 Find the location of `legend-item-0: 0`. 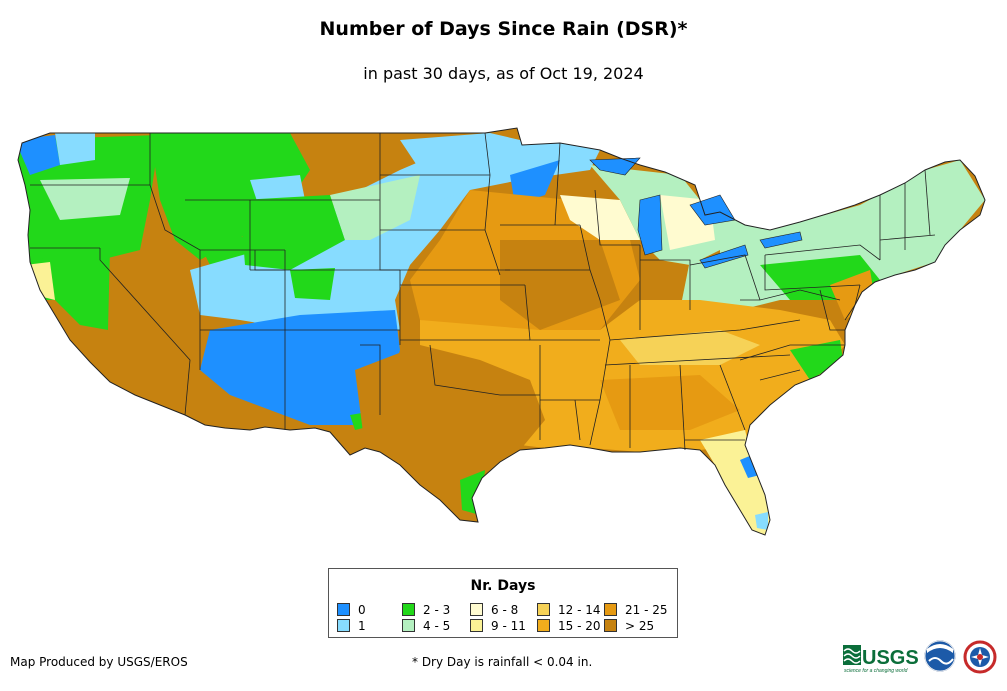

legend-item-0: 0 is located at coordinates (351, 610).